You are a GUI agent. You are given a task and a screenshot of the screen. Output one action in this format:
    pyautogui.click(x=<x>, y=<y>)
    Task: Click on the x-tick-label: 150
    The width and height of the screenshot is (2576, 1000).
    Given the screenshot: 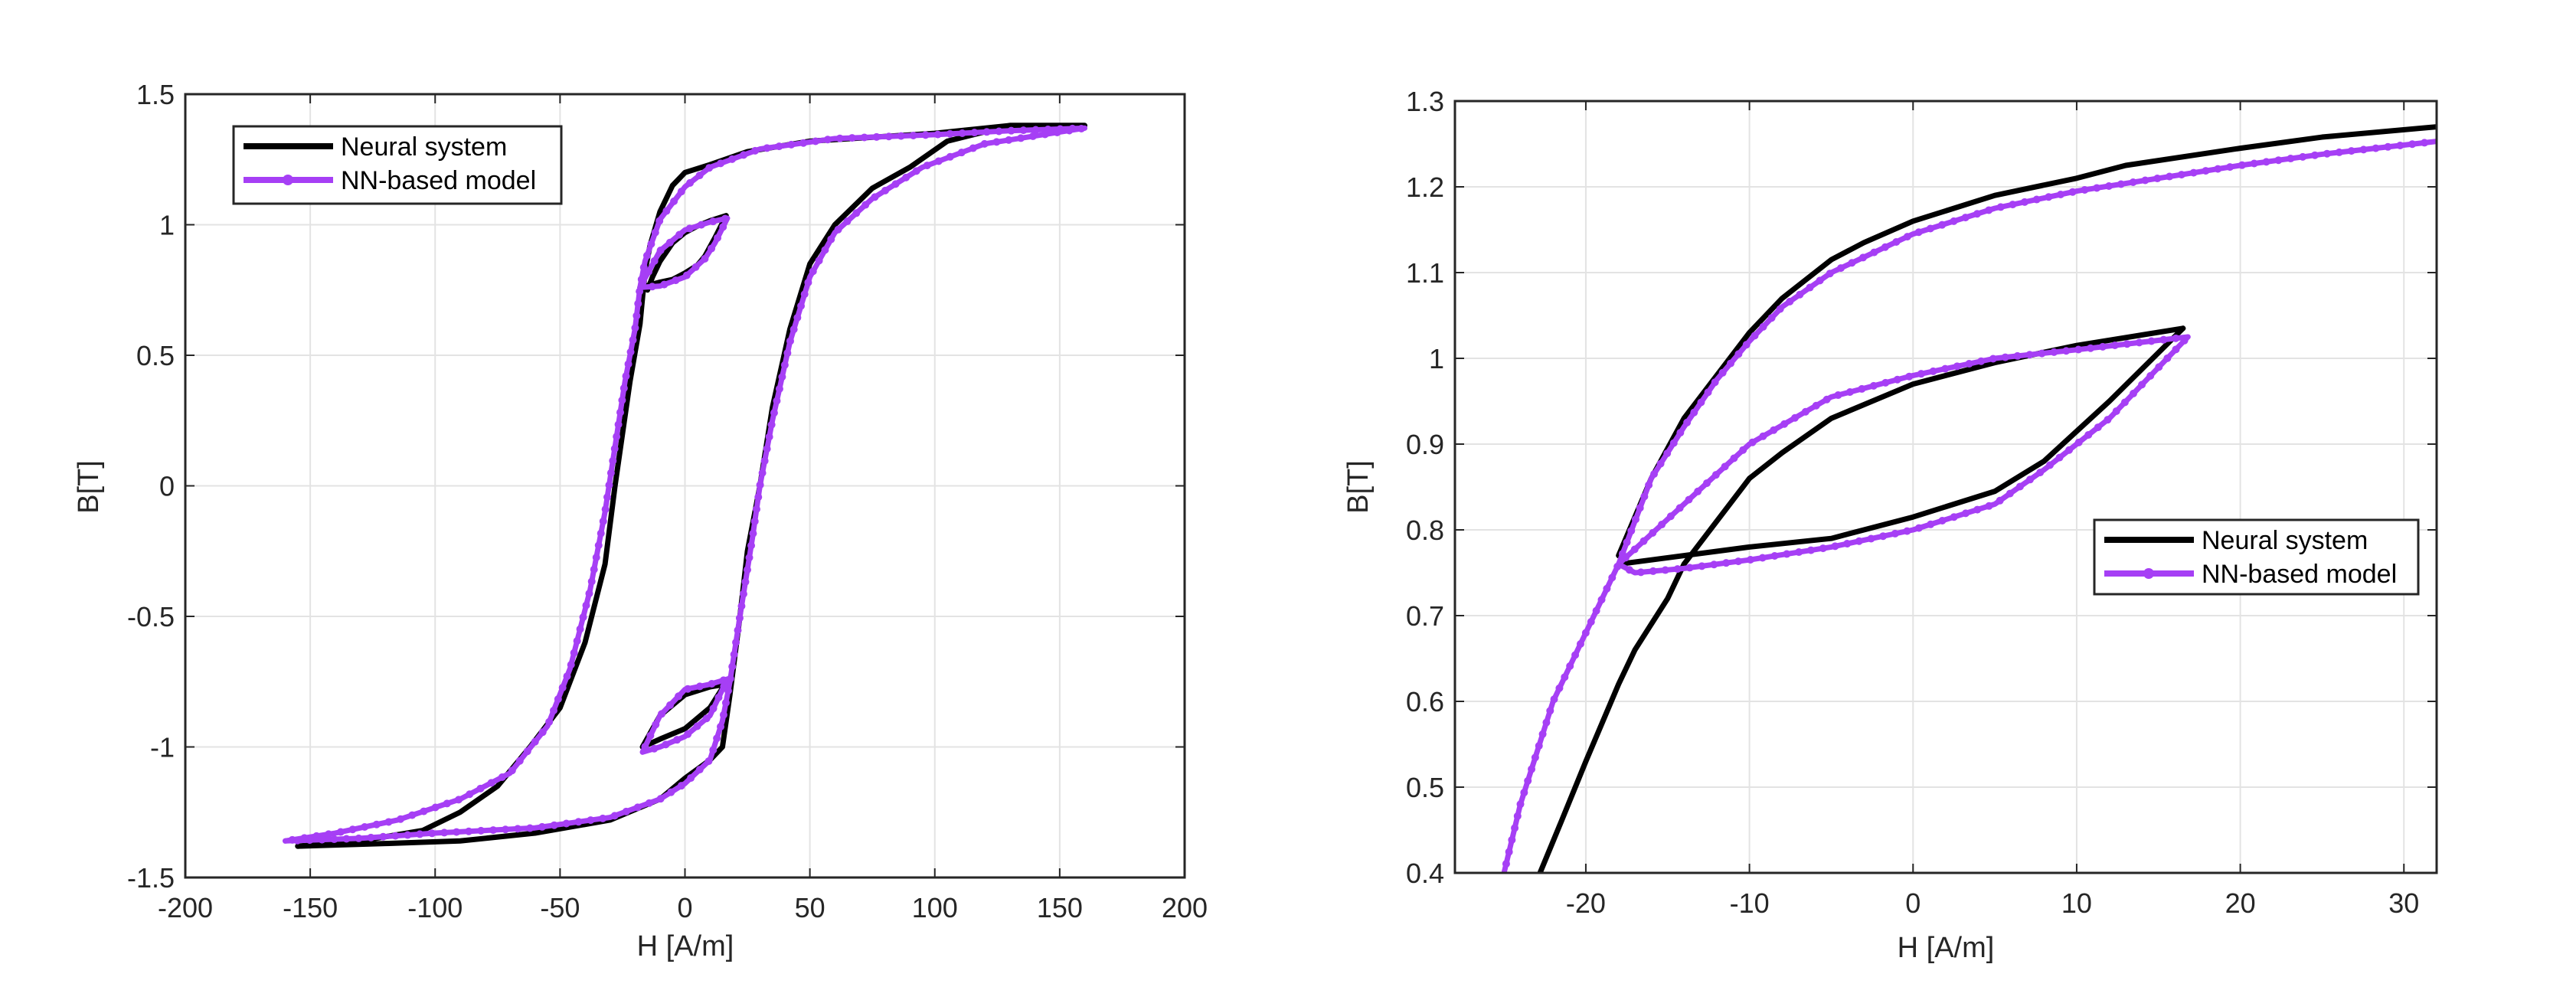 What is the action you would take?
    pyautogui.click(x=1060, y=907)
    